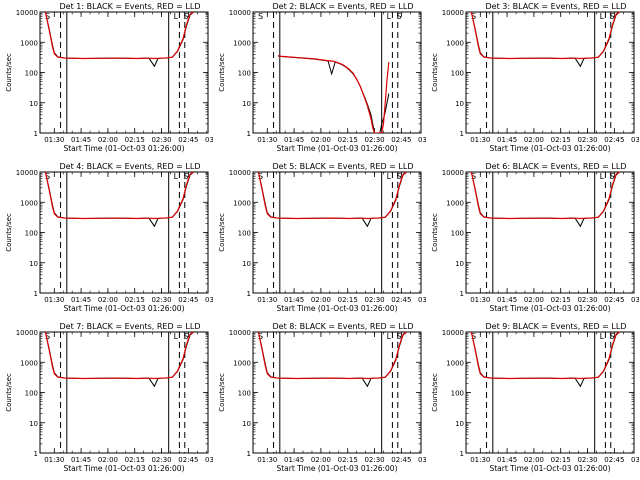 The height and width of the screenshot is (480, 640). What do you see at coordinates (343, 326) in the screenshot?
I see `chart-title: Det 8: BLACK = Events, RED = LLD` at bounding box center [343, 326].